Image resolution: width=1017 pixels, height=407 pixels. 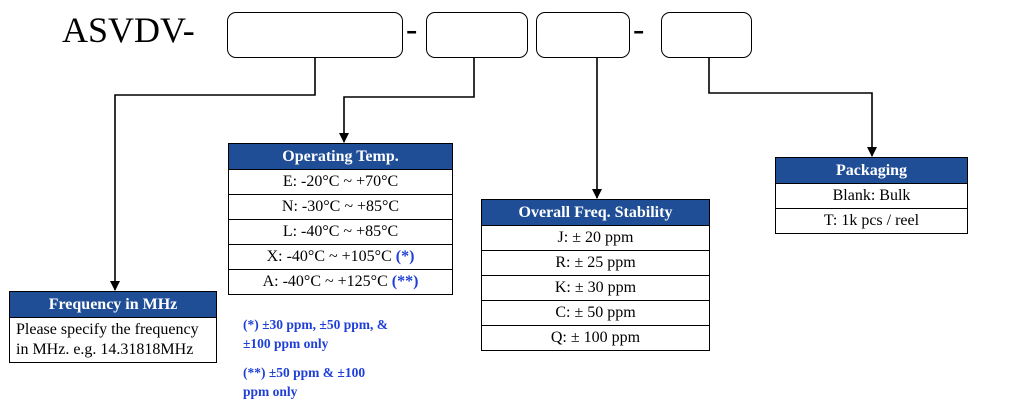 I want to click on temp-note-1-line2: ±100 ppm only, so click(x=286, y=343).